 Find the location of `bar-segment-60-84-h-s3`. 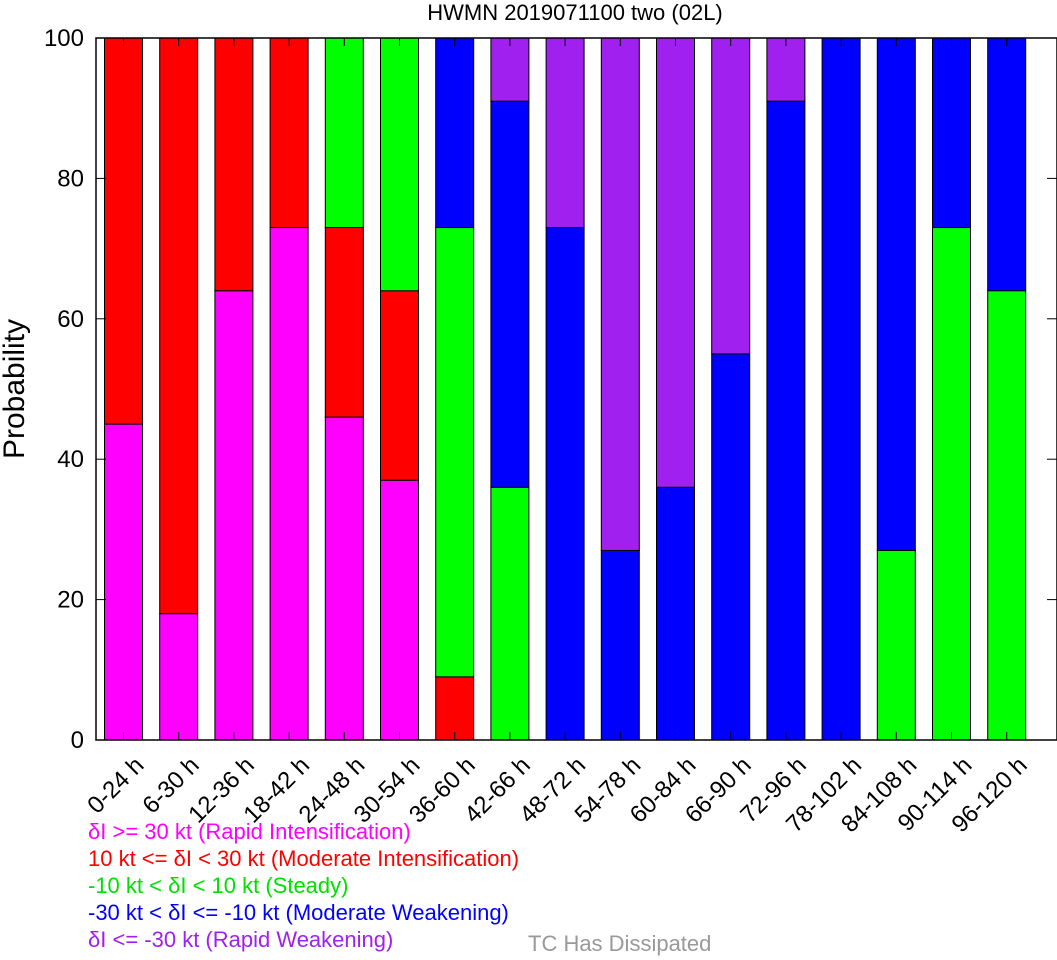

bar-segment-60-84-h-s3 is located at coordinates (675, 613).